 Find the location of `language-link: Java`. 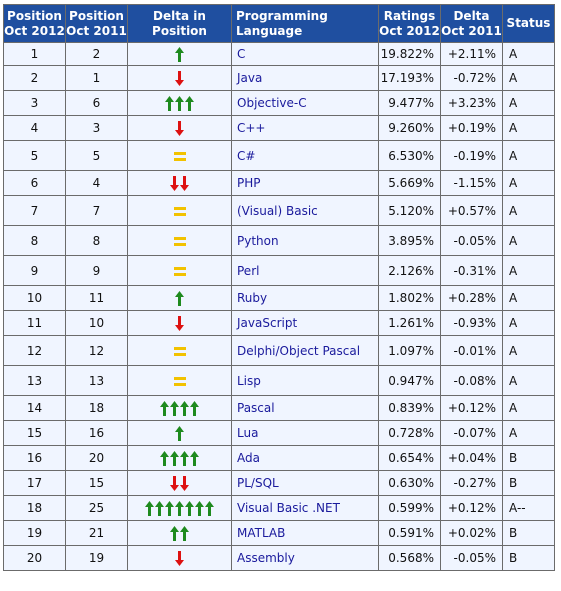

language-link: Java is located at coordinates (250, 78).